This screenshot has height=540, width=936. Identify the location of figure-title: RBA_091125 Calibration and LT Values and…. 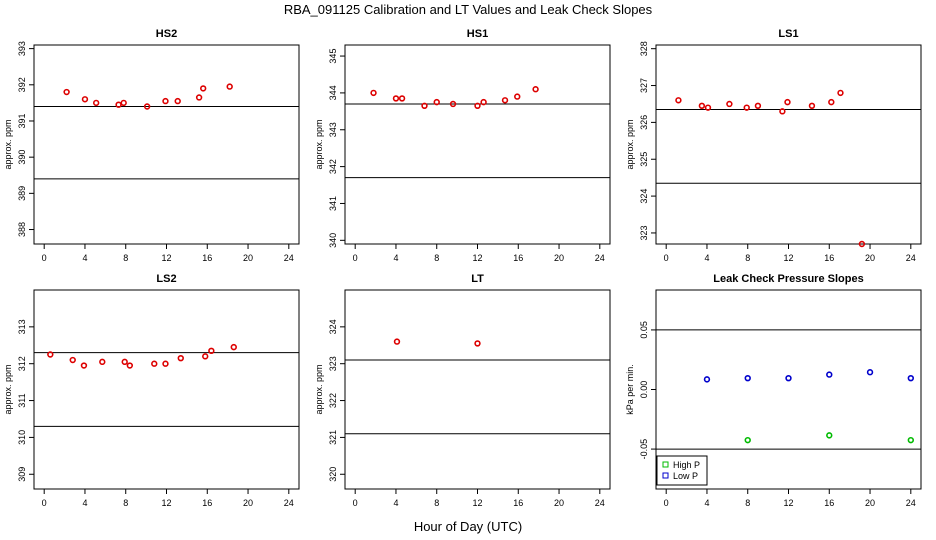
(468, 9).